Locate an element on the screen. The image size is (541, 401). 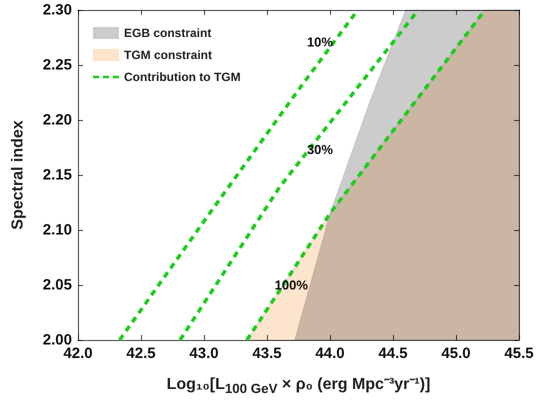
x-tick-label: 42.5 is located at coordinates (141, 353).